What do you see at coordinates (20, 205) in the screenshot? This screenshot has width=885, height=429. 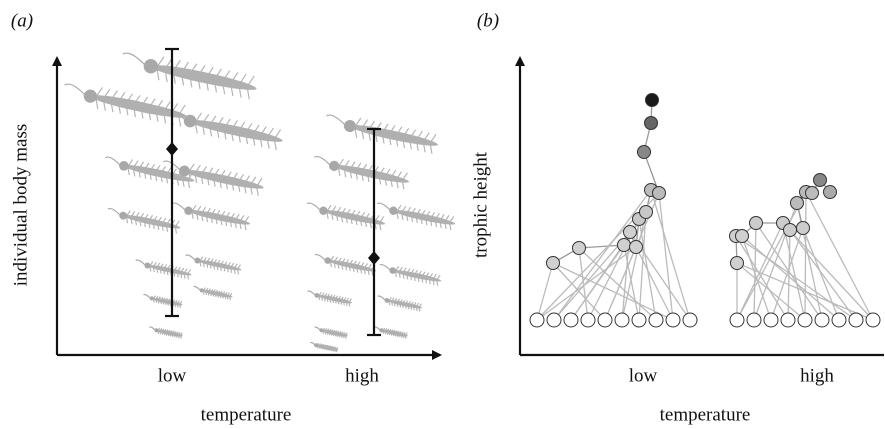 I see `y-axis-label: individual body mass` at bounding box center [20, 205].